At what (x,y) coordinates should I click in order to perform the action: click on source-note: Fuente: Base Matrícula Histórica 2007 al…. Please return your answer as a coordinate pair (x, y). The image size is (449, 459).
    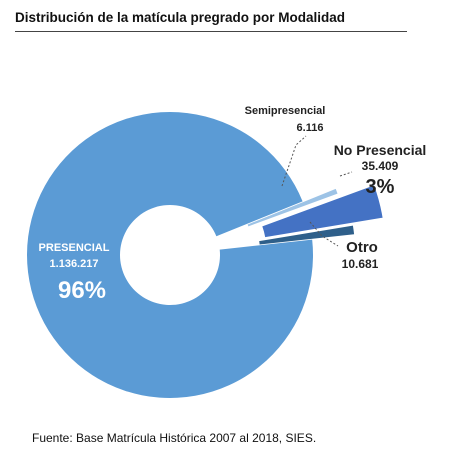
    Looking at the image, I should click on (174, 438).